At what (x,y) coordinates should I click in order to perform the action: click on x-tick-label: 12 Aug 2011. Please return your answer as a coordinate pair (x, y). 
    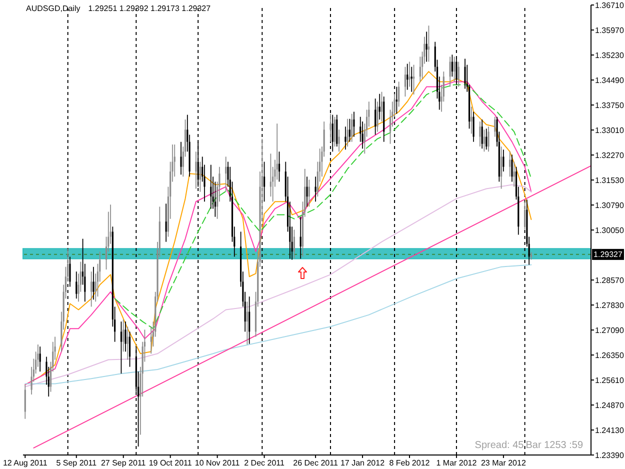
    Looking at the image, I should click on (25, 463).